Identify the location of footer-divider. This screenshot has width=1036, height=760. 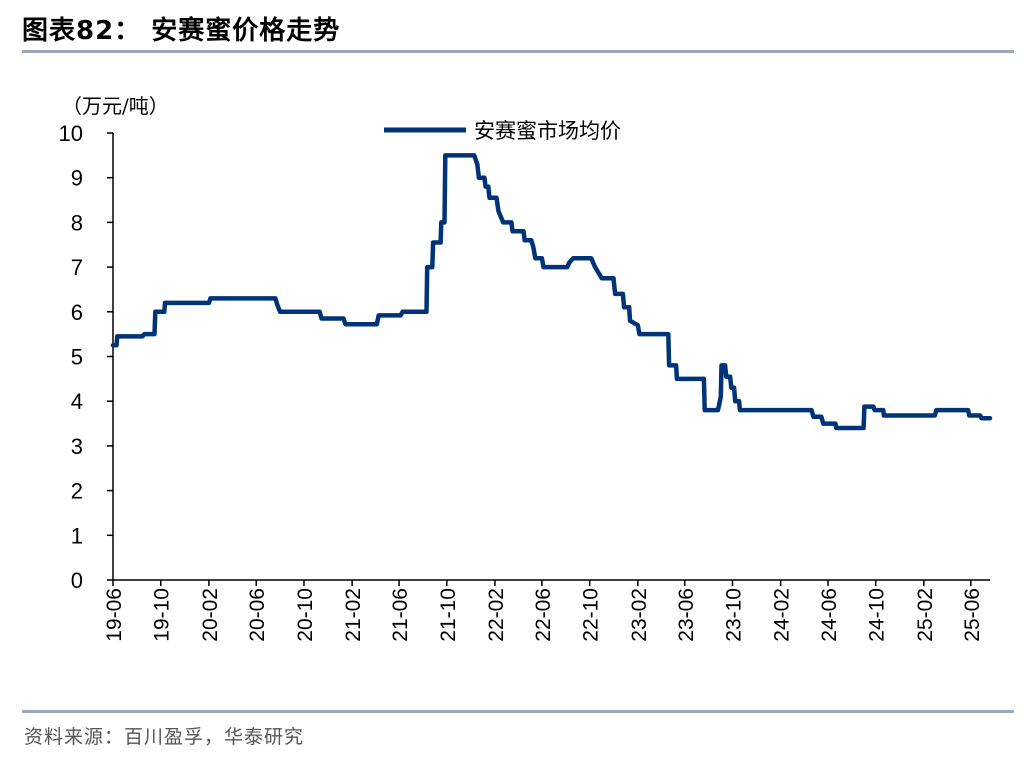
(518, 711).